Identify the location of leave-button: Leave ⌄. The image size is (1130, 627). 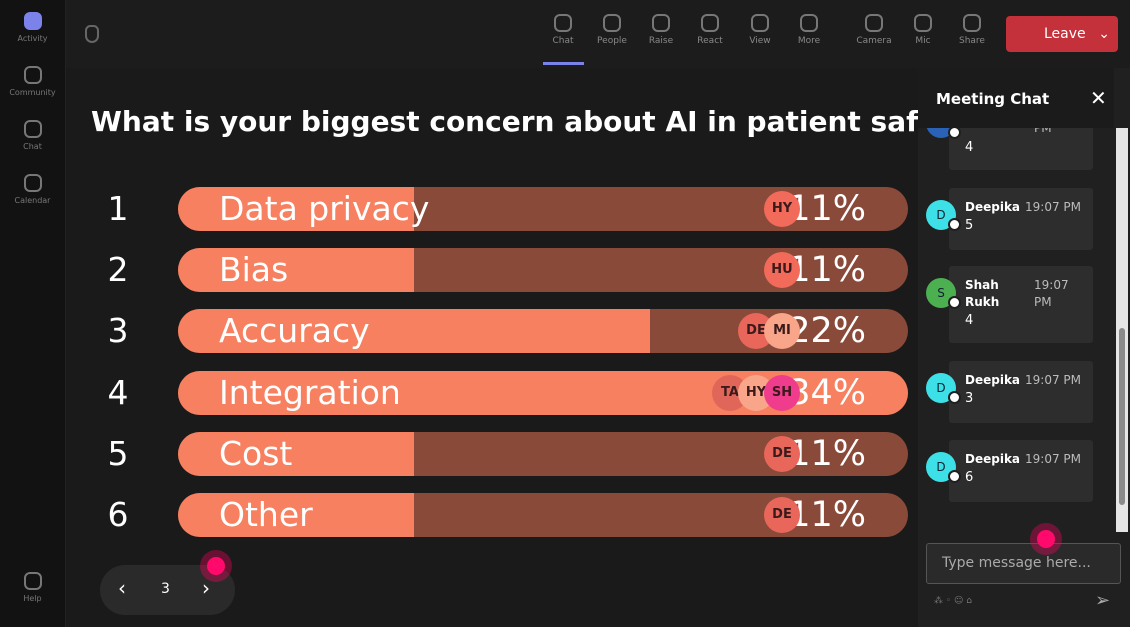
(1062, 34).